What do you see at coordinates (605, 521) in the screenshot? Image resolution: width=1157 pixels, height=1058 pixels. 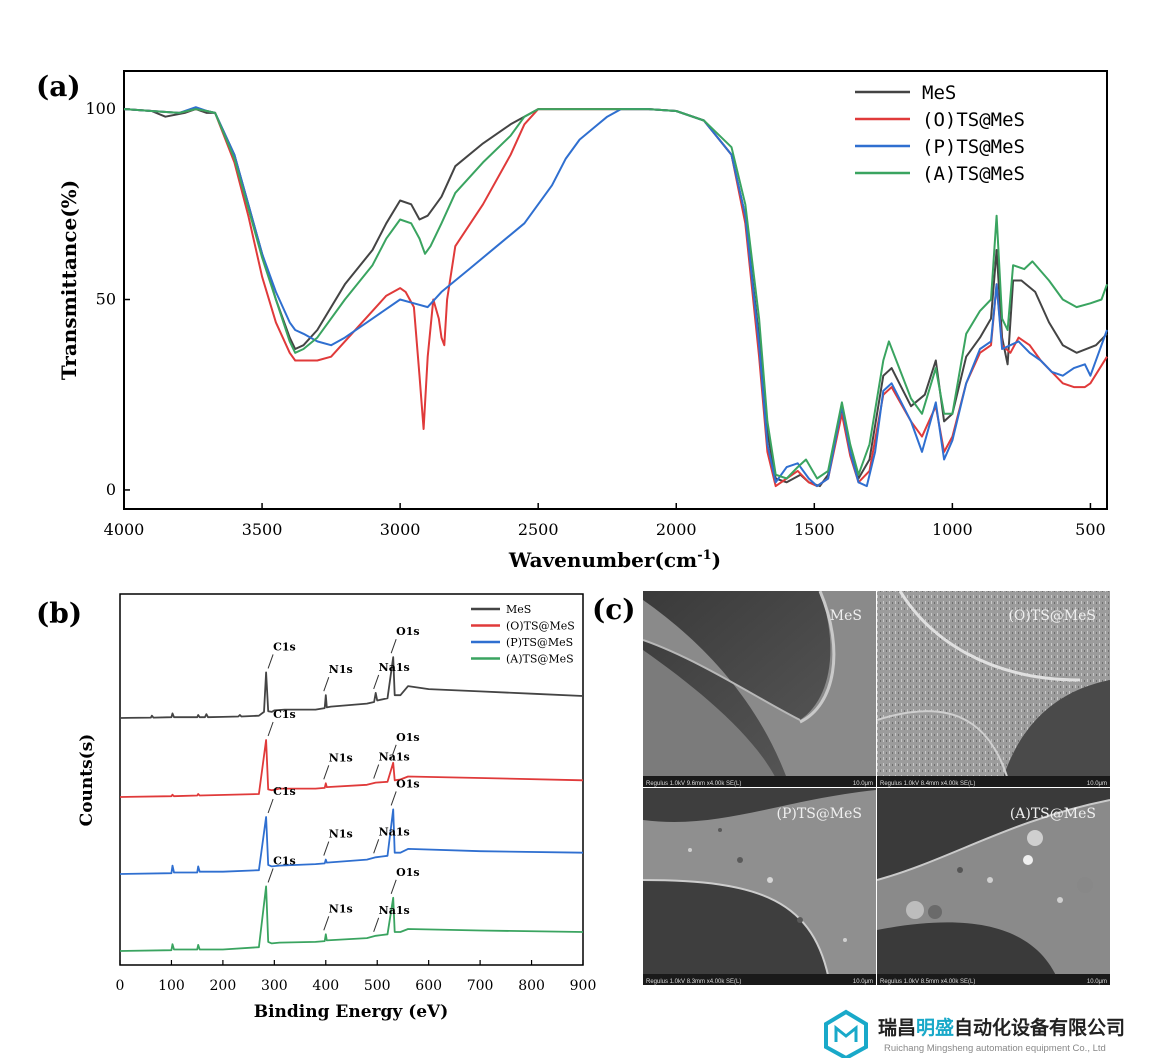 I see `panel-a-x-ticks: 4000 3500 3000 2500 2000 1500 1000 500` at bounding box center [605, 521].